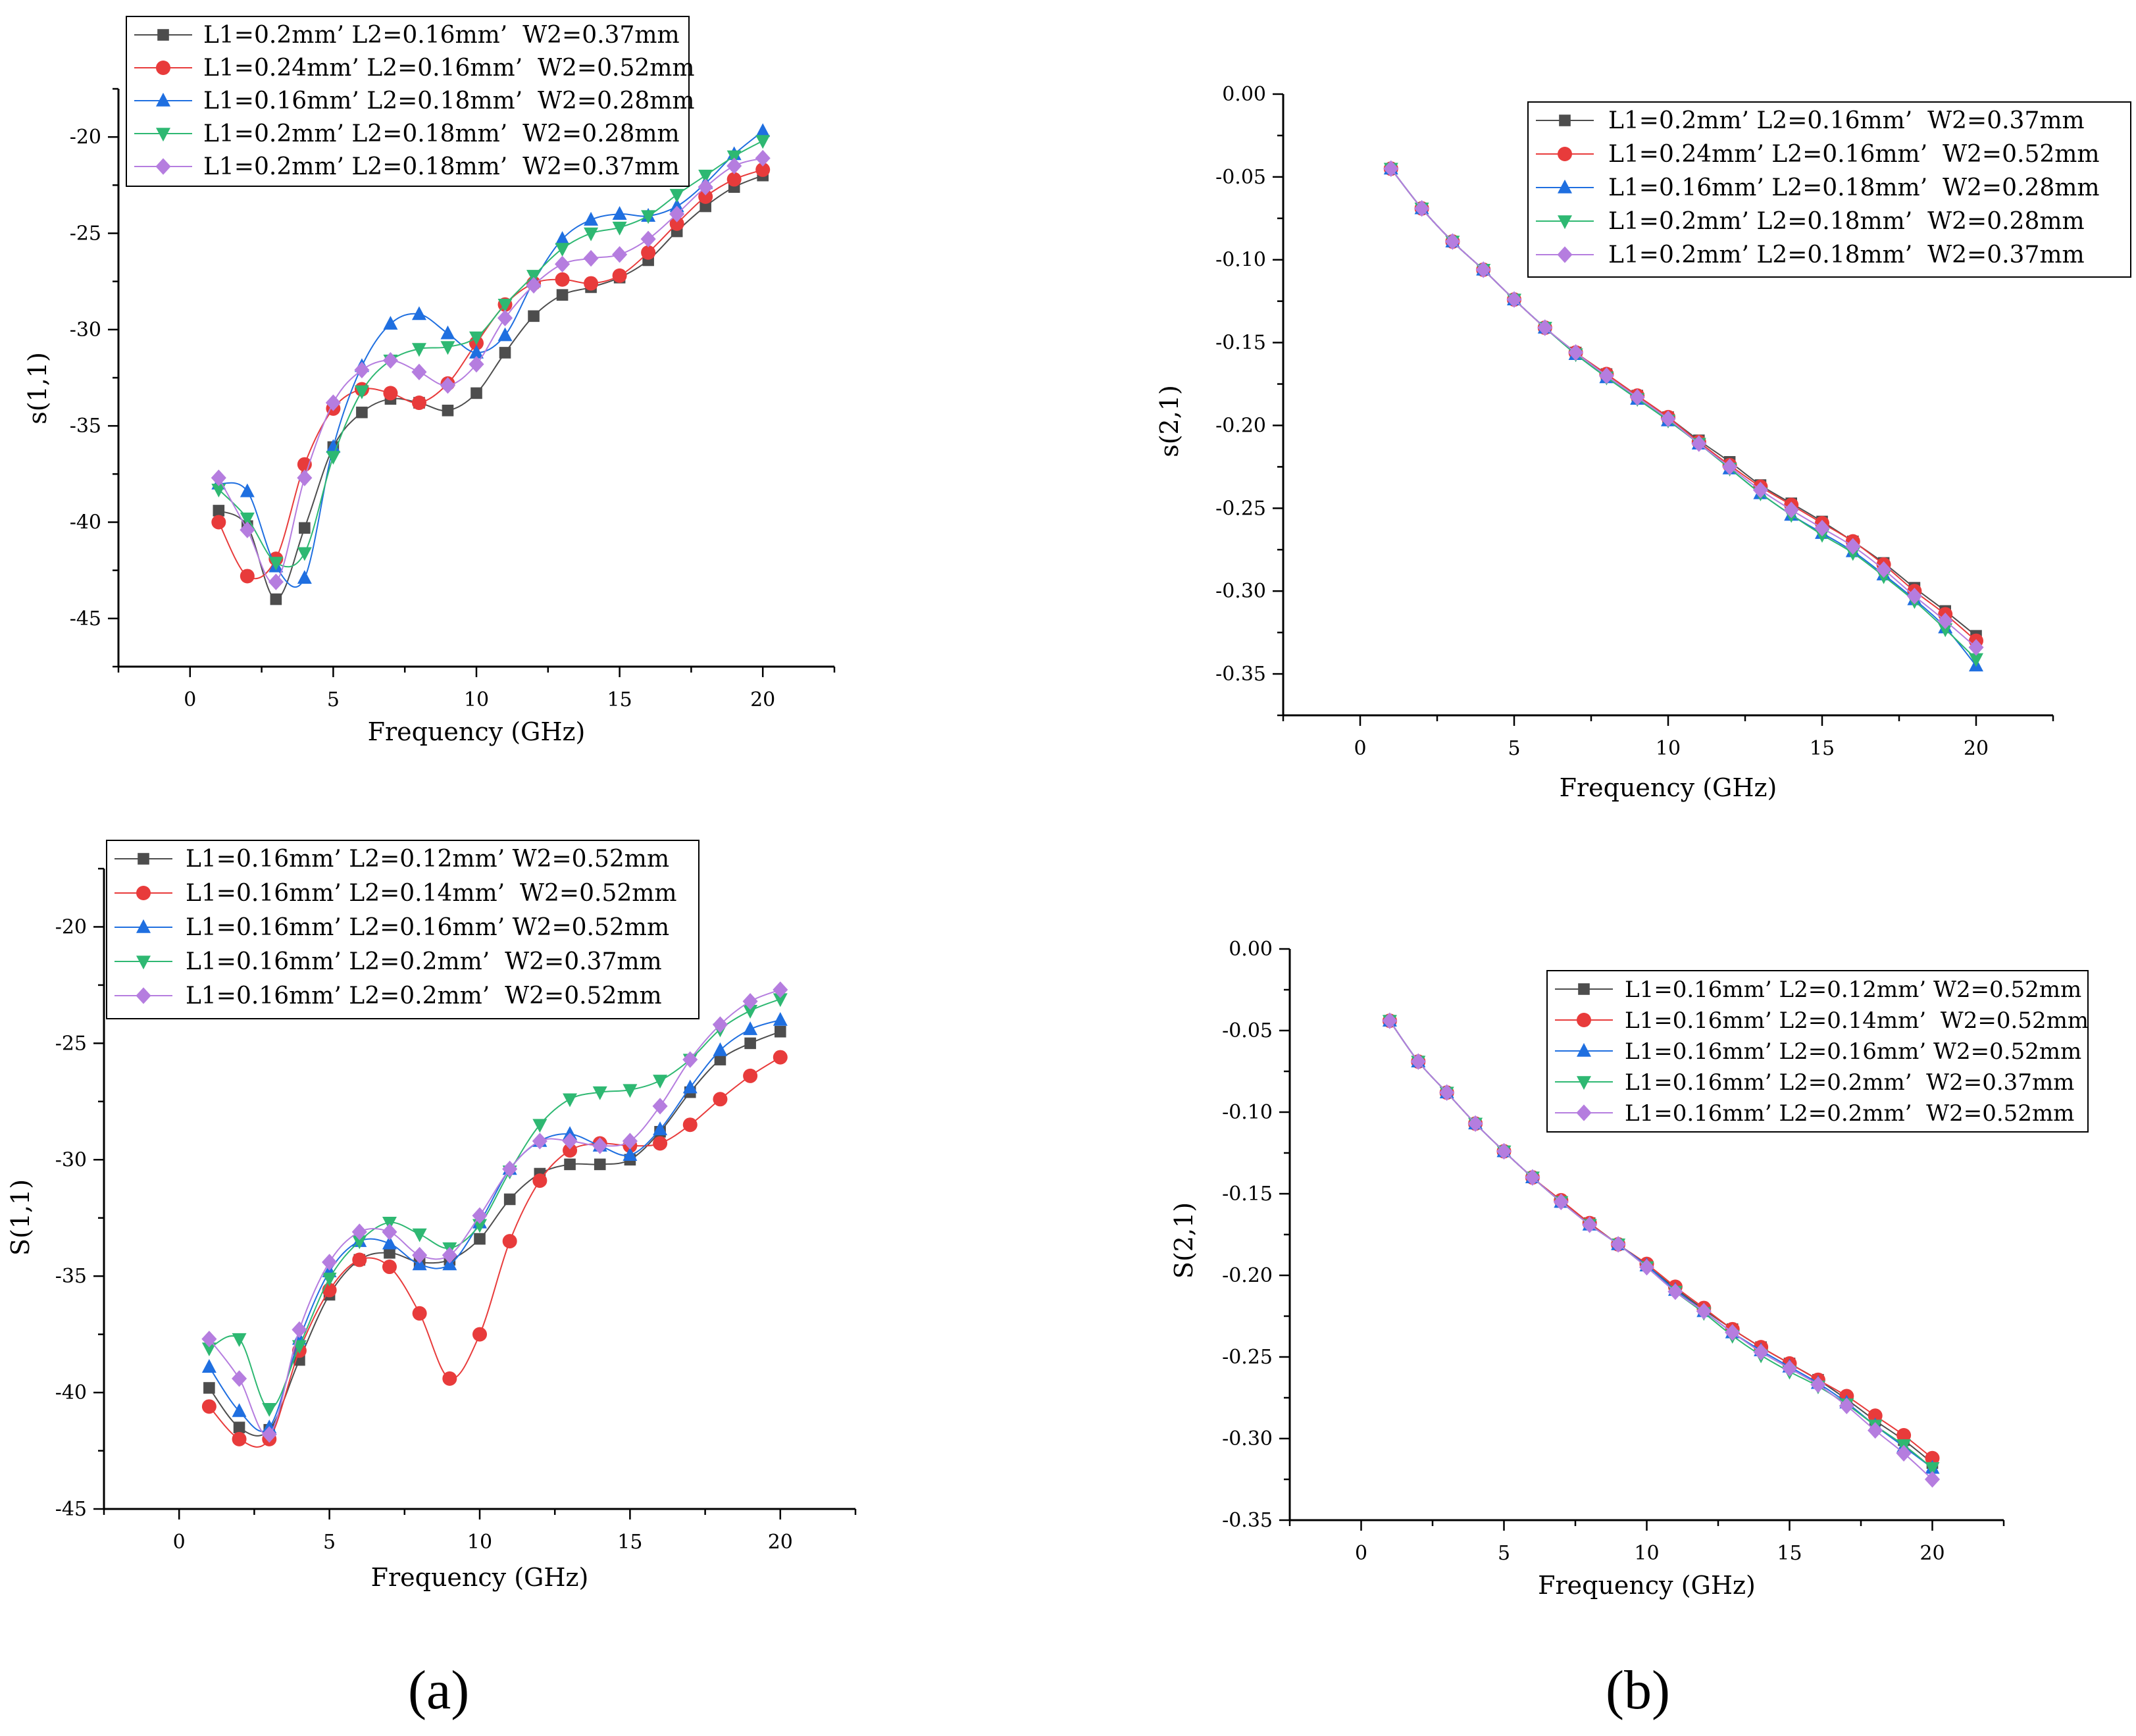  Describe the element at coordinates (1240, 260) in the screenshot. I see `y-tick-label: -0.10` at that location.